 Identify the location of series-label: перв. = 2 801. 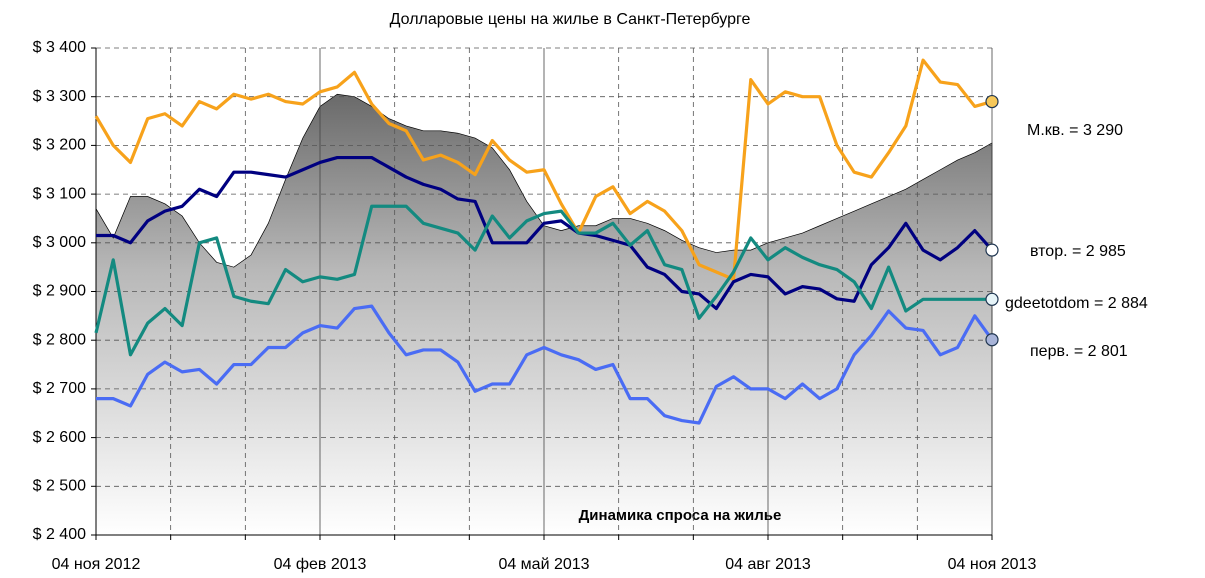
(1079, 351).